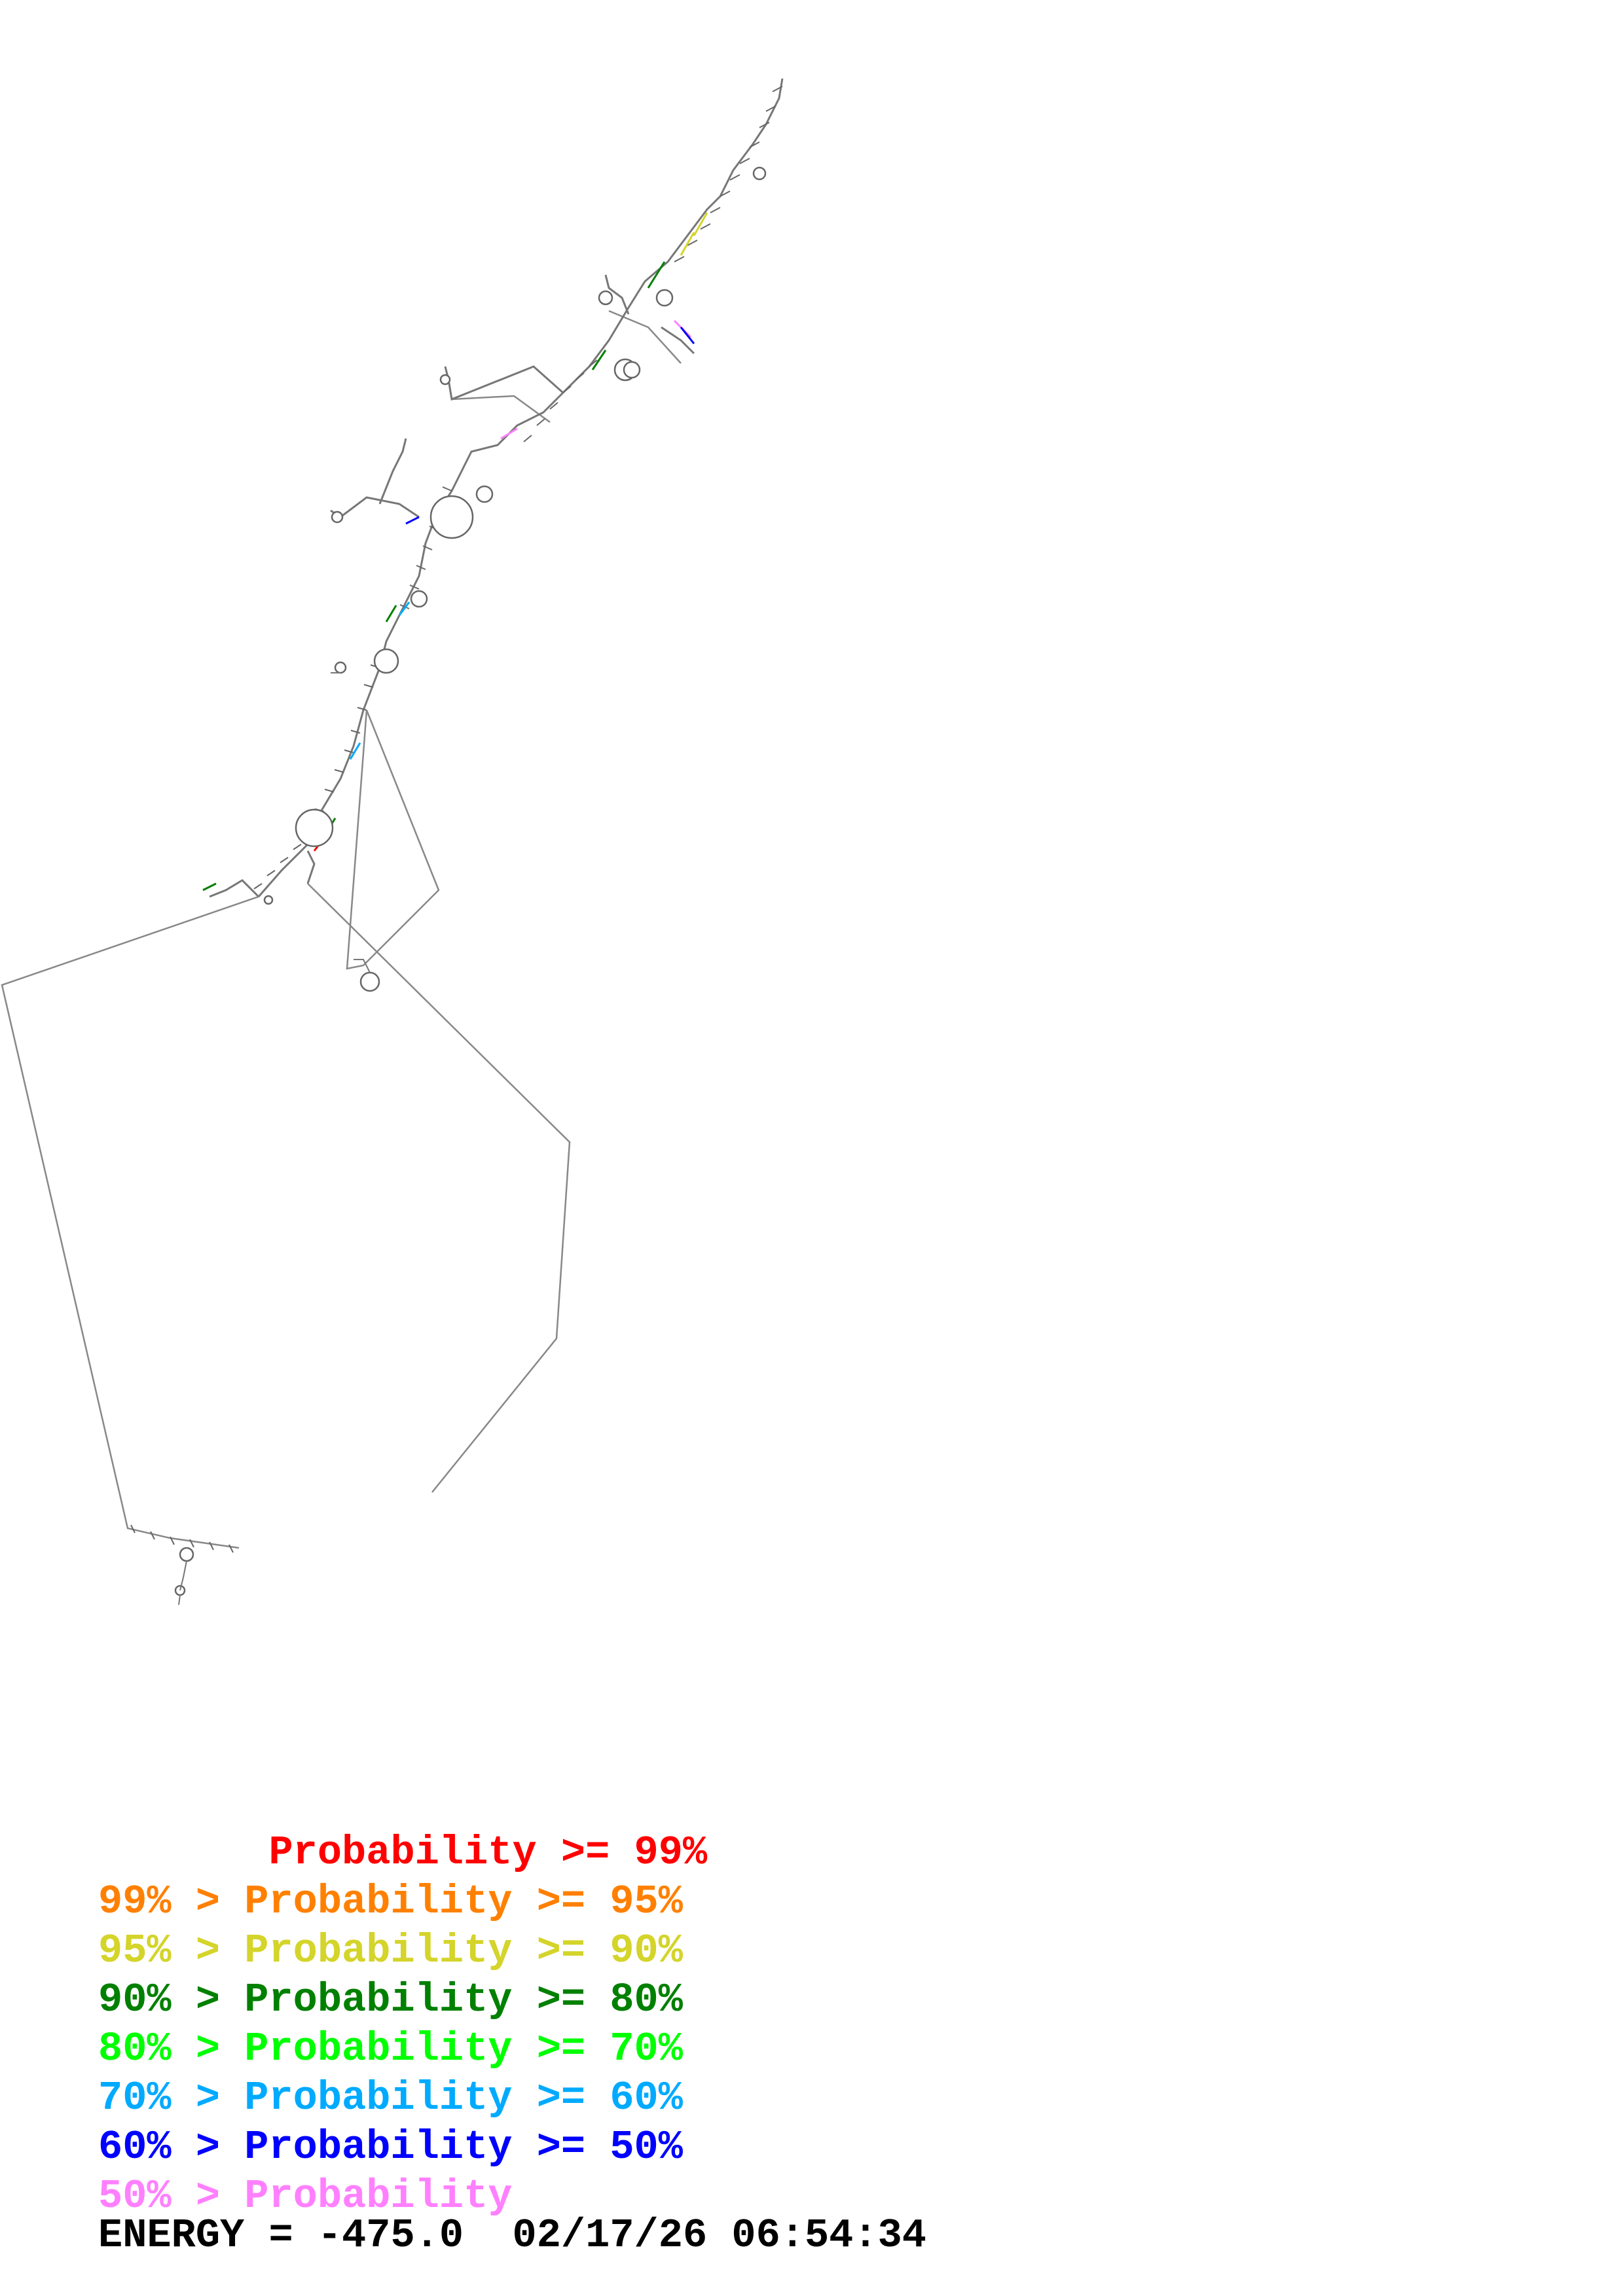  I want to click on main-helix-path, so click(496, 488).